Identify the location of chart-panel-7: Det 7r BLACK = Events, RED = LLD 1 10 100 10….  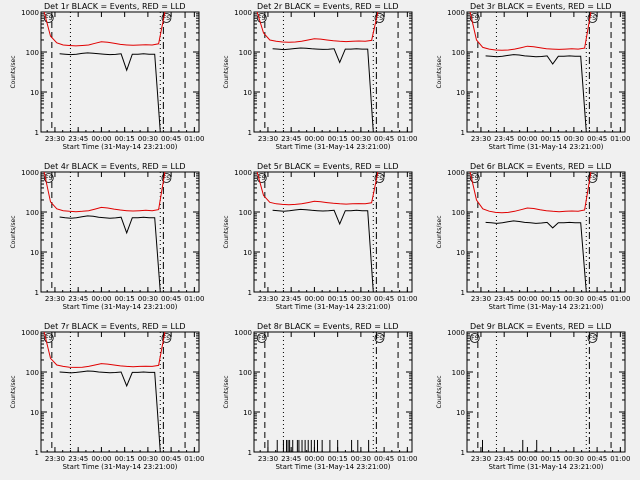
(107, 396).